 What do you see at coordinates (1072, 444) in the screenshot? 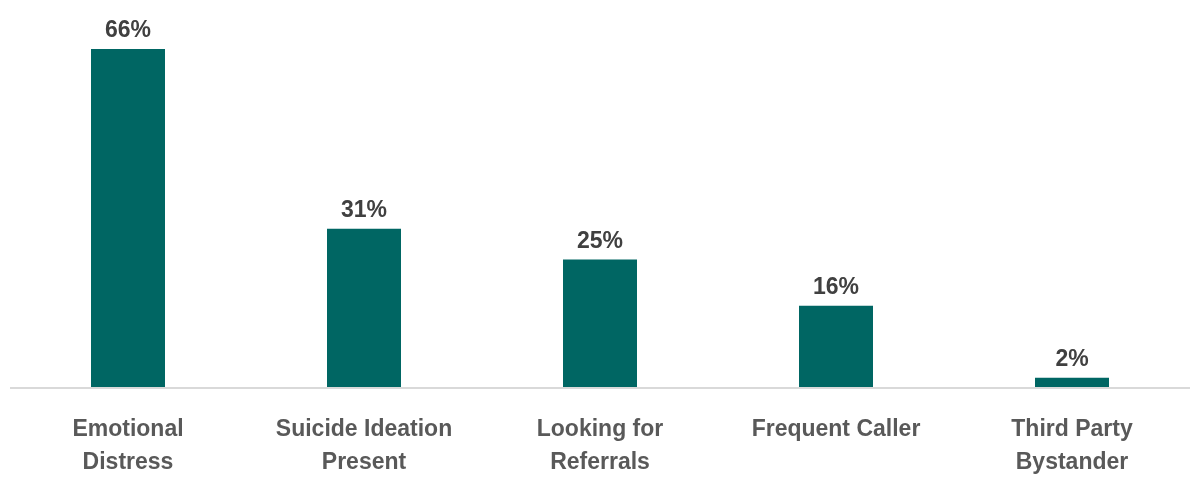
I see `x-tick-label: Third Party Bystander` at bounding box center [1072, 444].